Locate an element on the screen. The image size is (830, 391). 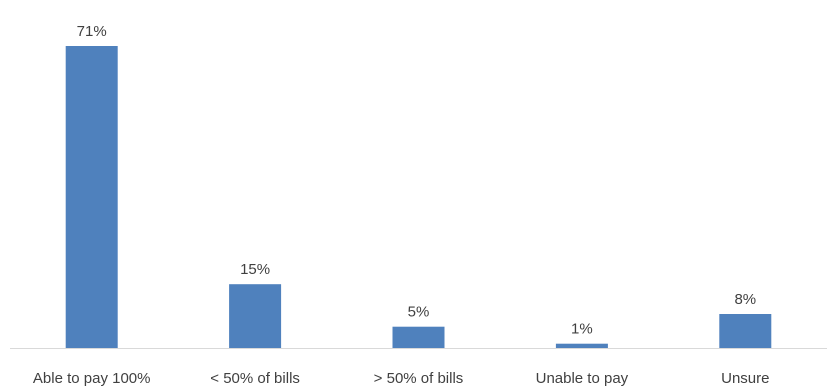
data-label-3: 5% is located at coordinates (419, 312).